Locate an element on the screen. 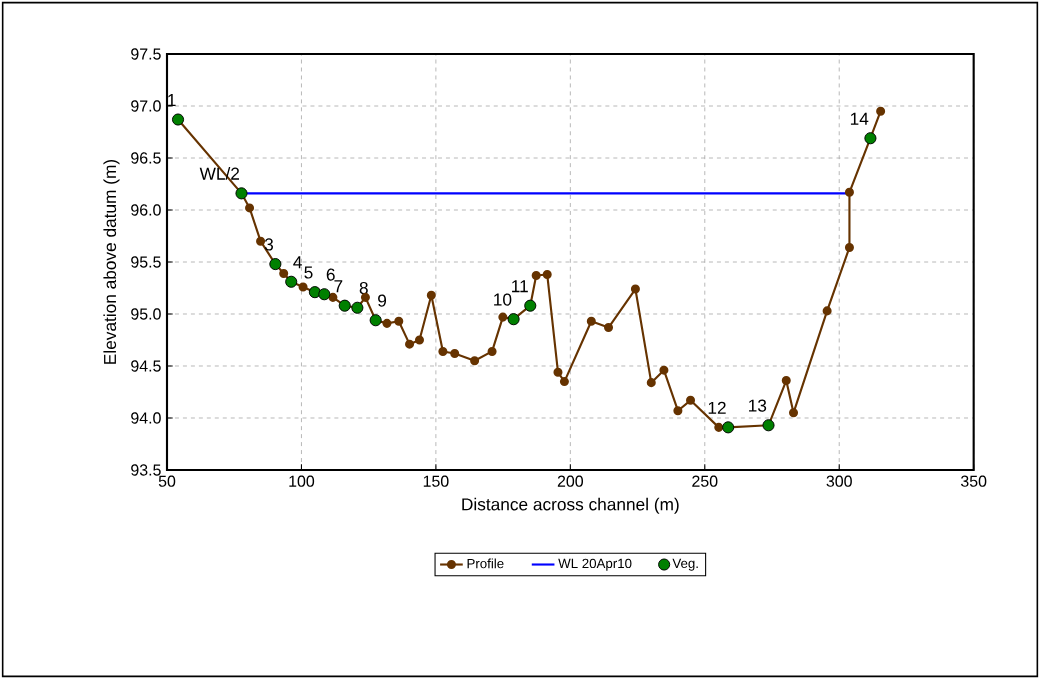 This screenshot has width=1040, height=679. annotation: 8 is located at coordinates (363, 288).